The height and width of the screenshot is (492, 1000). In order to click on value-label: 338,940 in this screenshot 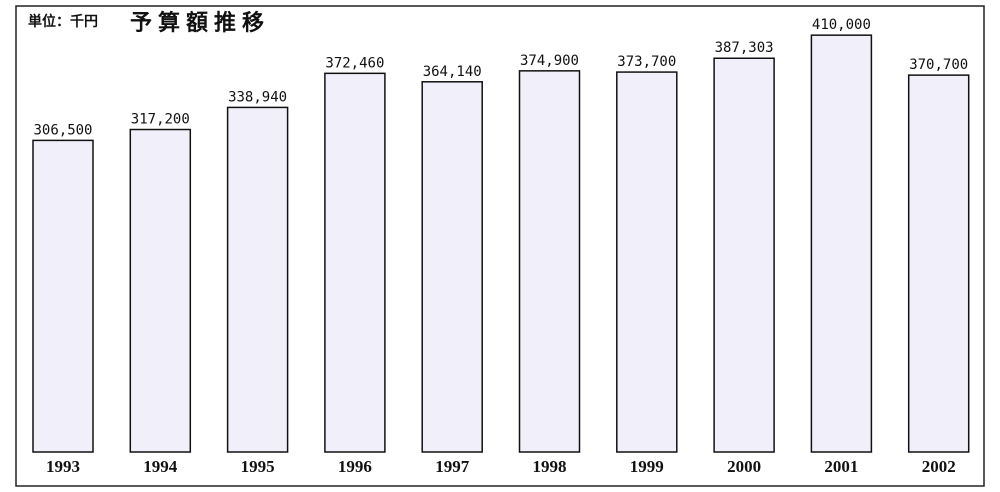, I will do `click(257, 97)`.